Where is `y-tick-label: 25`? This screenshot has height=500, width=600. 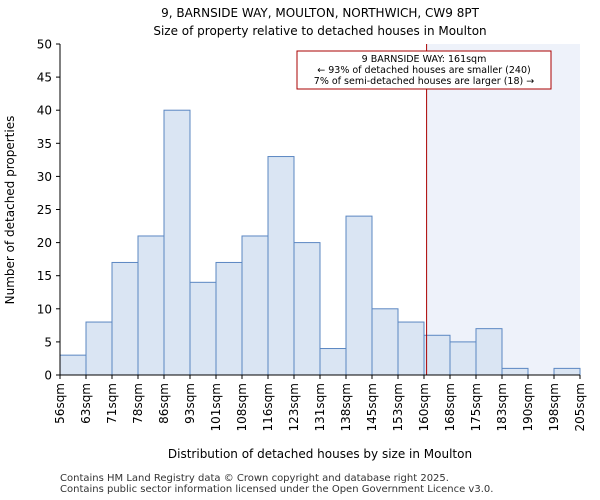 y-tick-label: 25 is located at coordinates (44, 210).